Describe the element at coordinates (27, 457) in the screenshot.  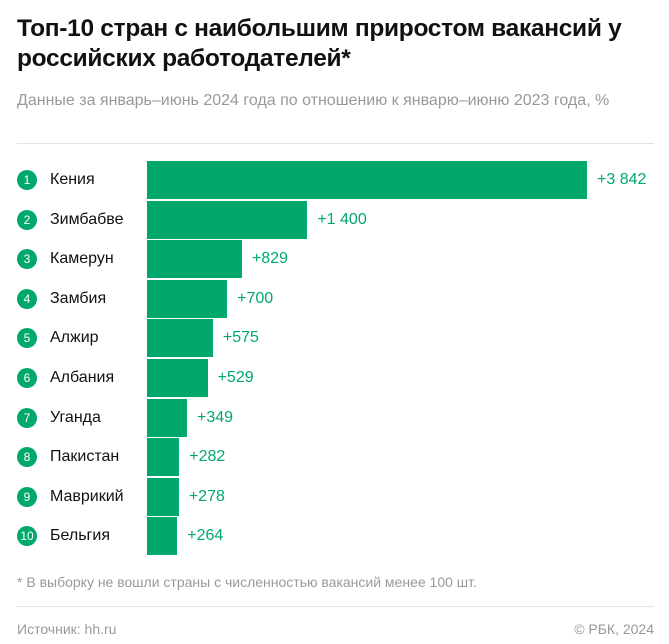
I see `rank-badge: 8` at that location.